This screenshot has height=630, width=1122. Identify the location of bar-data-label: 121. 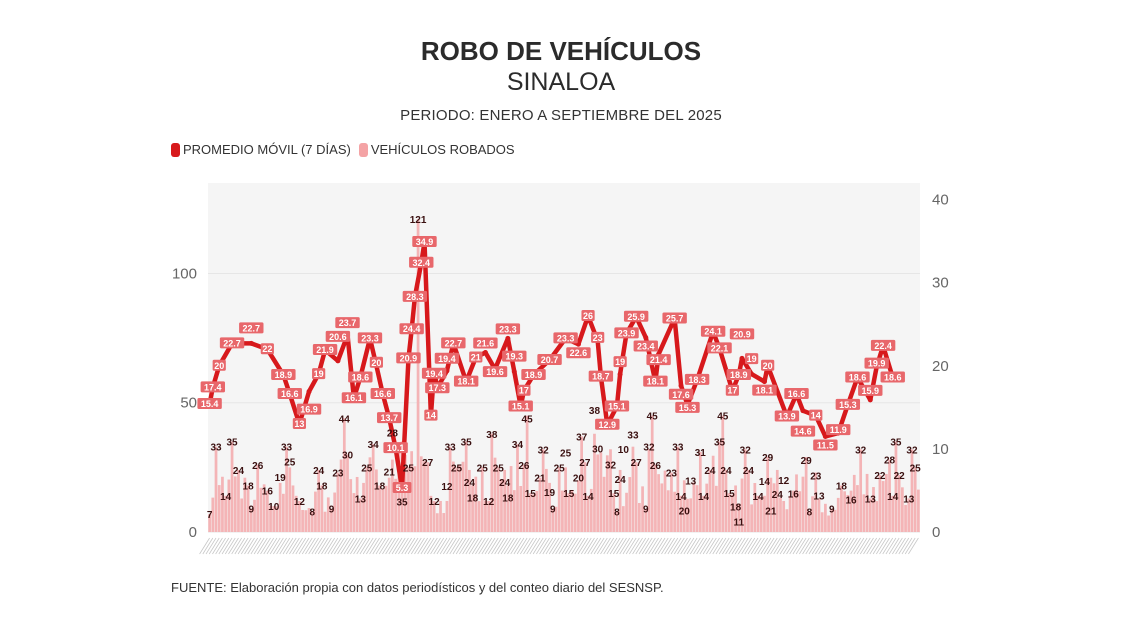
(418, 220).